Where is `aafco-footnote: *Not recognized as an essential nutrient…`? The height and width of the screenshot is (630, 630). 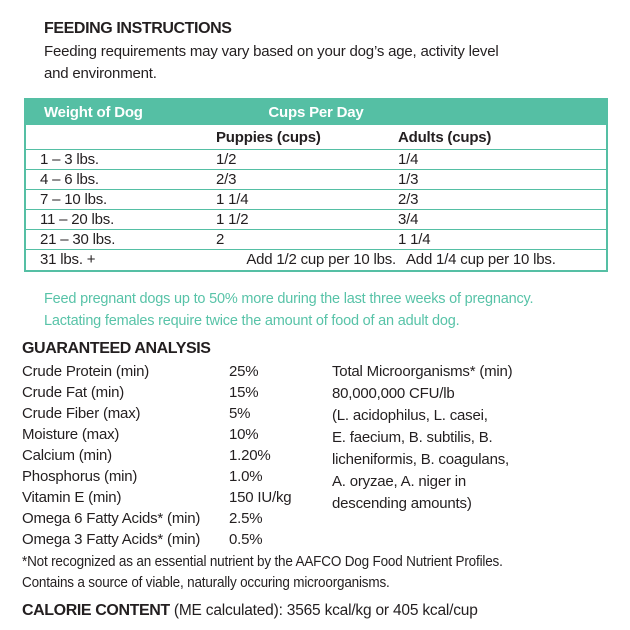
aafco-footnote: *Not recognized as an essential nutrient… is located at coordinates (295, 572).